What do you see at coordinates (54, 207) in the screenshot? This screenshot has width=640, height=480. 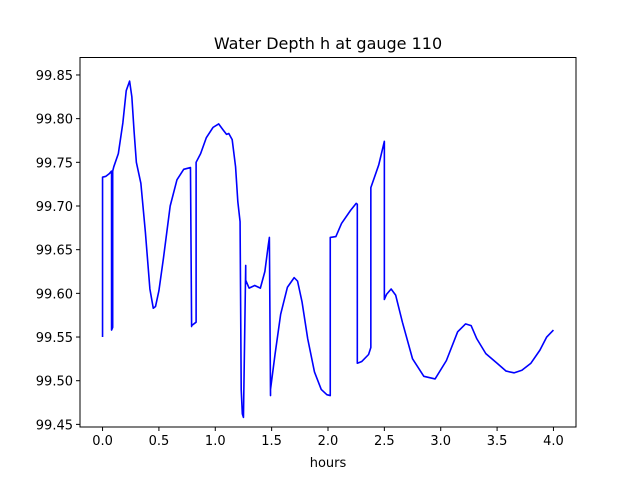 I see `y-tick-label: 99.70` at bounding box center [54, 207].